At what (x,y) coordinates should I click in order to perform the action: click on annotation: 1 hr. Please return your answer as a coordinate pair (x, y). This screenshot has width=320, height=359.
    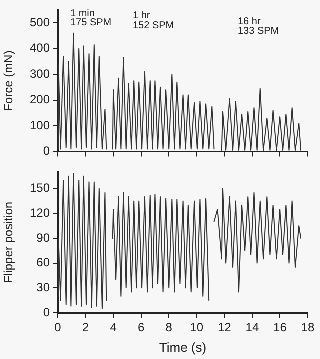
    Looking at the image, I should click on (142, 16).